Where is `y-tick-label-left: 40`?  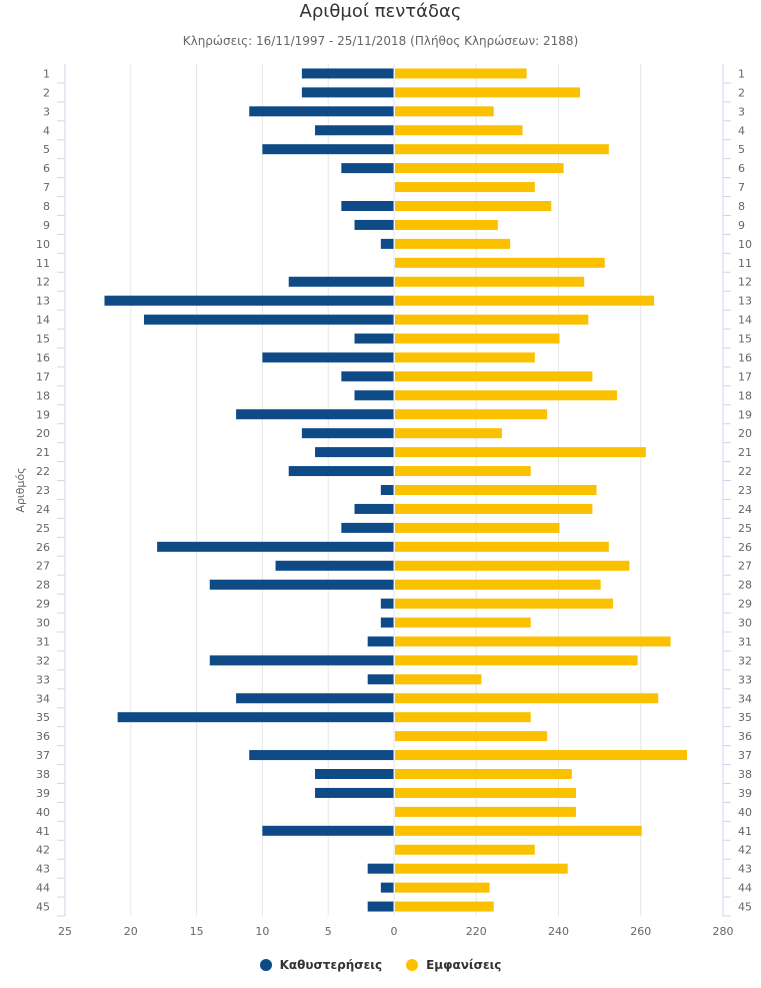 y-tick-label-left: 40 is located at coordinates (43, 812).